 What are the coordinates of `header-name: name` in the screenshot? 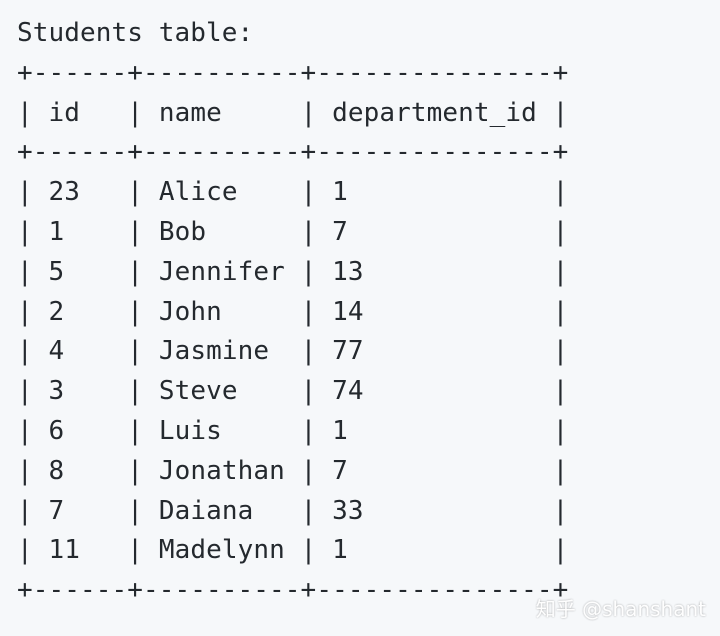 It's located at (190, 112).